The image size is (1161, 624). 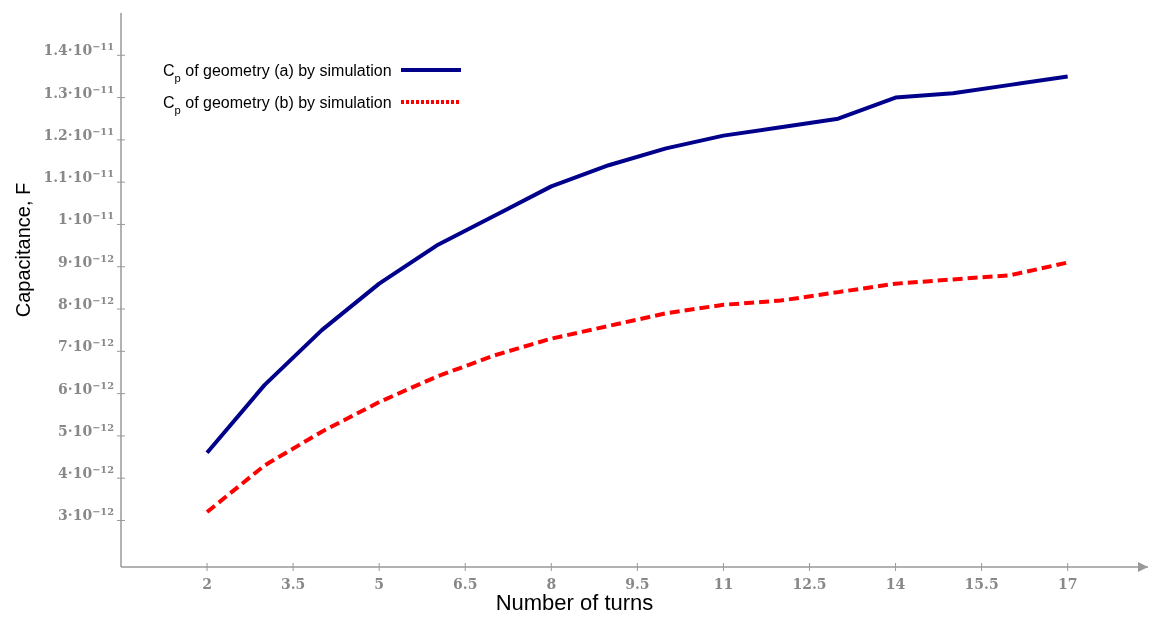 What do you see at coordinates (86, 345) in the screenshot?
I see `y-tick-label: 7·10$^{−12}$` at bounding box center [86, 345].